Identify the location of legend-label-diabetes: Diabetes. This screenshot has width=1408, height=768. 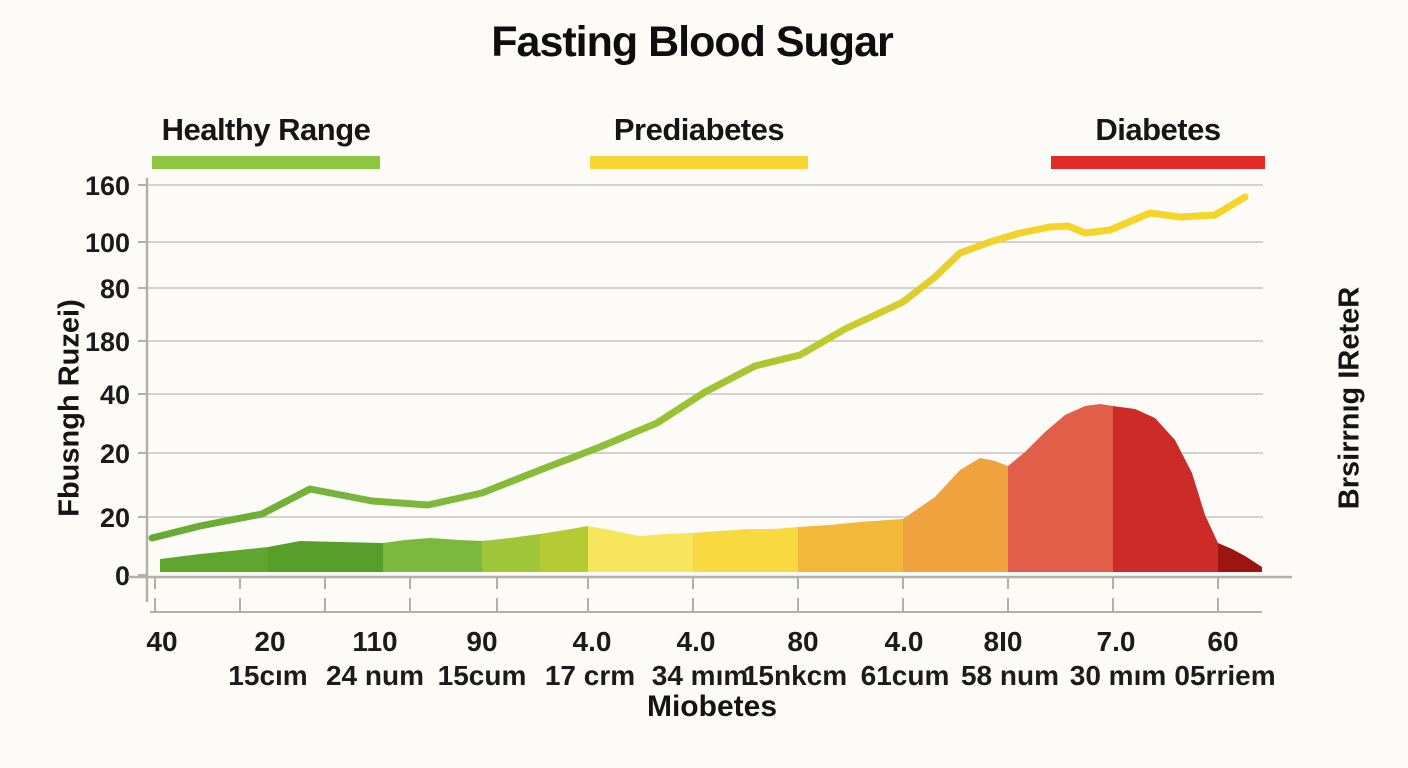
(1158, 129).